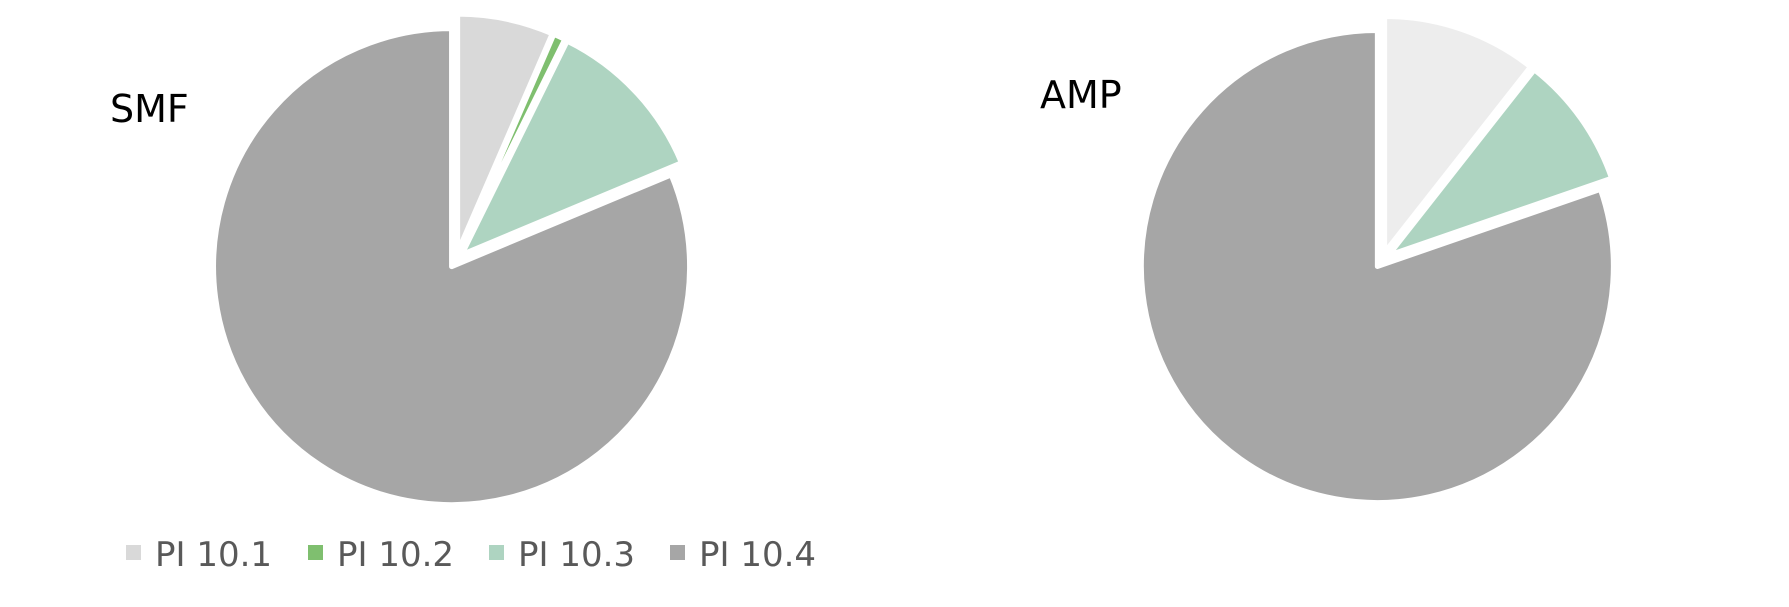 The width and height of the screenshot is (1789, 607). What do you see at coordinates (1081, 95) in the screenshot?
I see `chart-title-amp: AMP` at bounding box center [1081, 95].